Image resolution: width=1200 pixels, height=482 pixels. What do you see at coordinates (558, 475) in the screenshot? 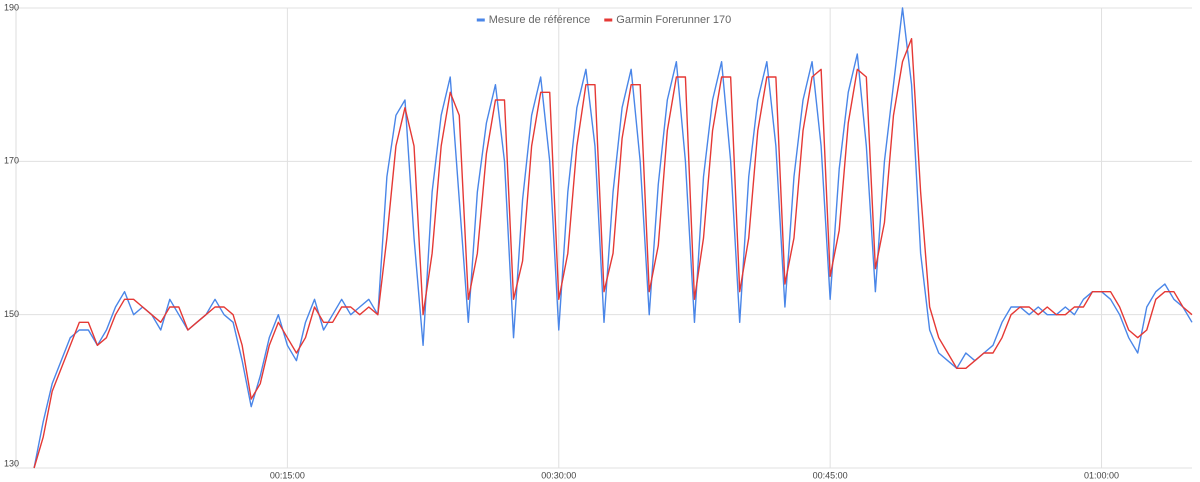
I see `x-tick-label: 00:30:00` at bounding box center [558, 475].